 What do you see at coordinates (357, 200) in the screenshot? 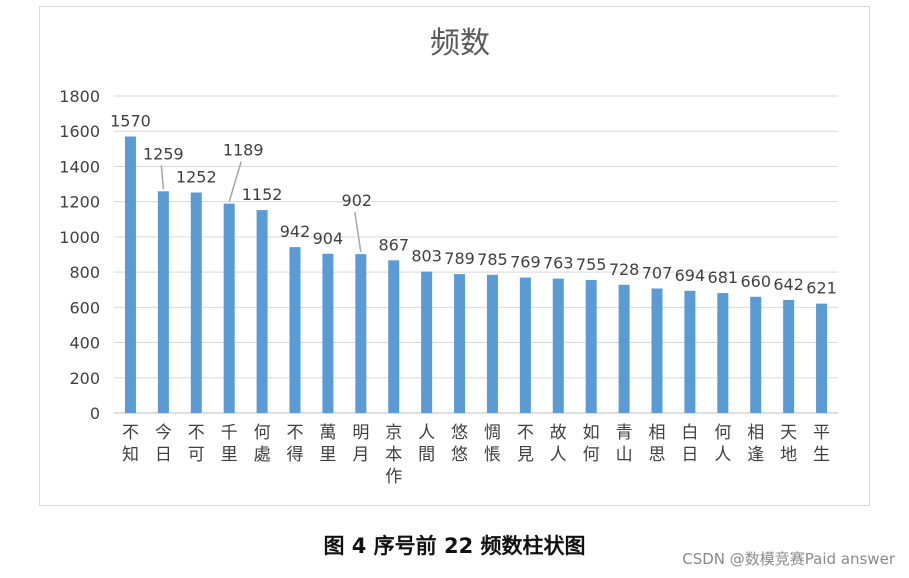
I see `data-label: 902` at bounding box center [357, 200].